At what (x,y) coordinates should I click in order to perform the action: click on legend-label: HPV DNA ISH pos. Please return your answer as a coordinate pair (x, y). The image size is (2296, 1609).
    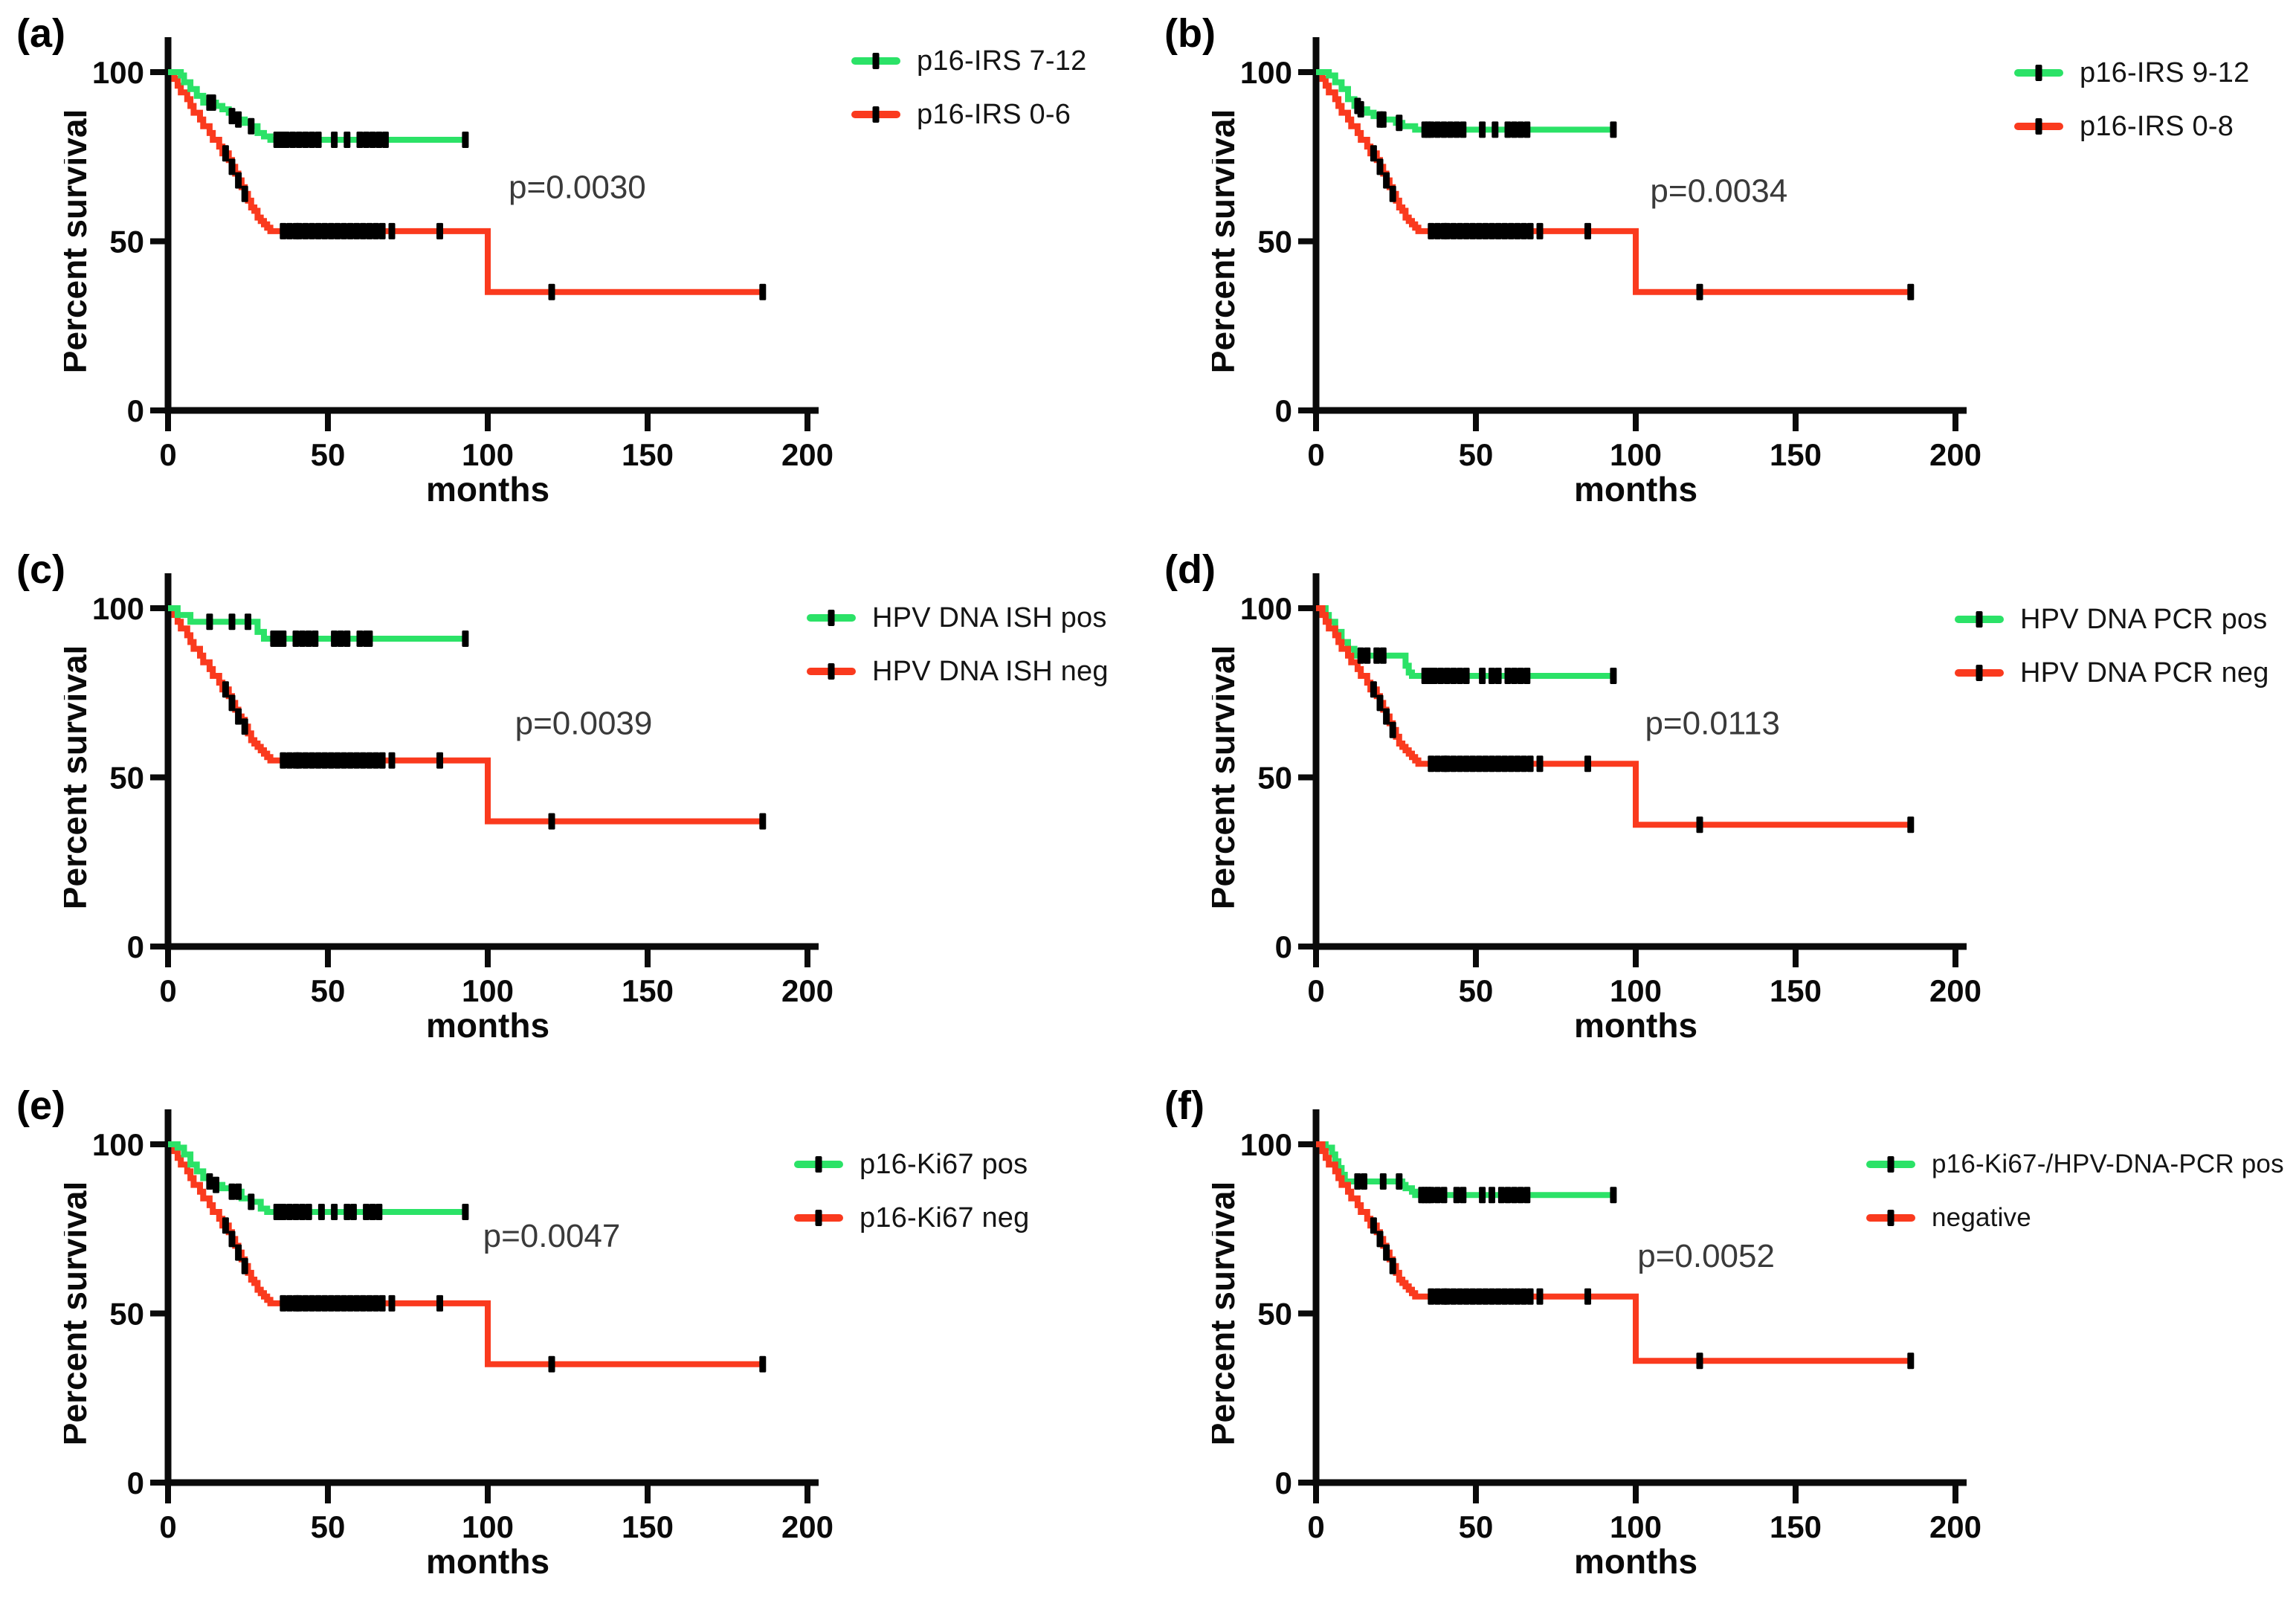
    Looking at the image, I should click on (989, 617).